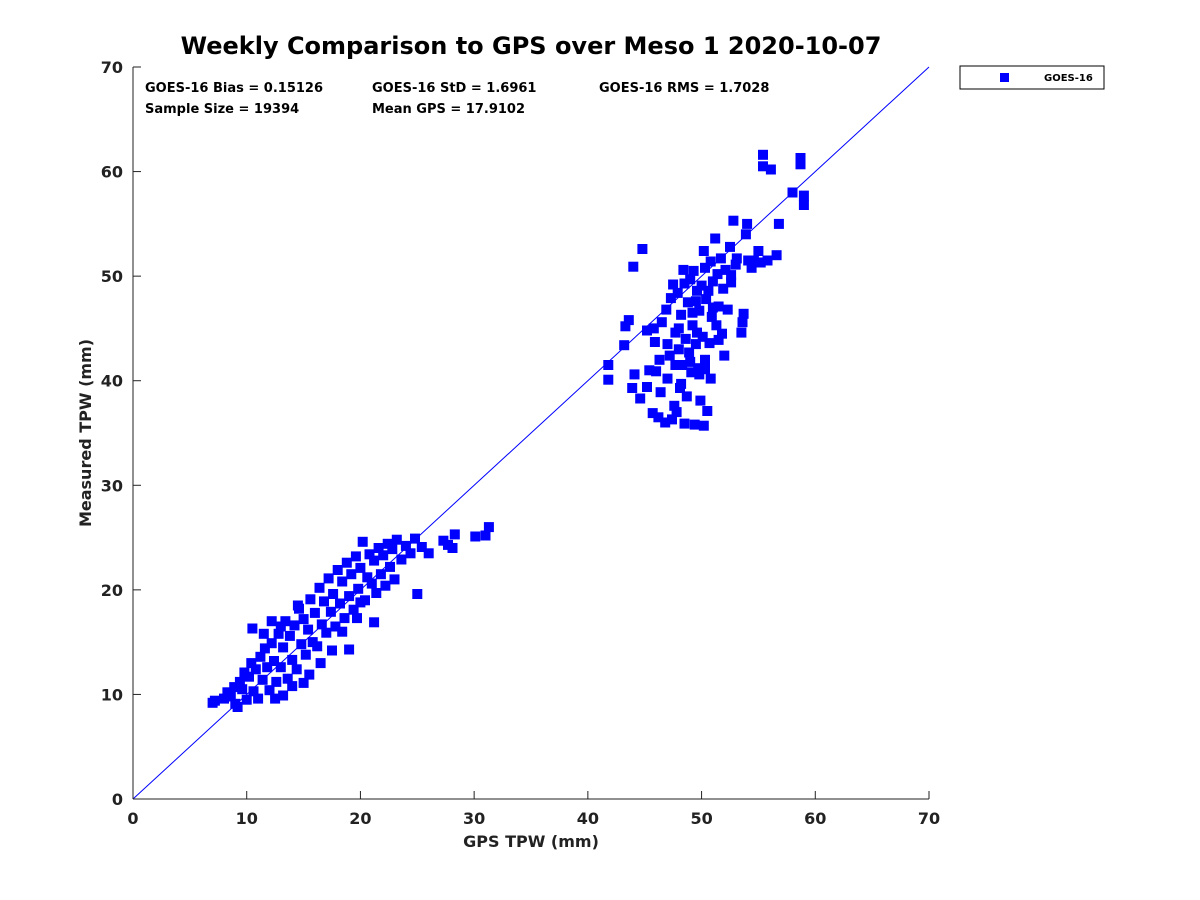 This screenshot has height=900, width=1200. I want to click on x-tick-label: 10, so click(247, 818).